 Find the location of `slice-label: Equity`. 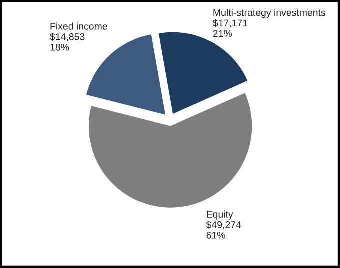

slice-label: Equity is located at coordinates (220, 215).